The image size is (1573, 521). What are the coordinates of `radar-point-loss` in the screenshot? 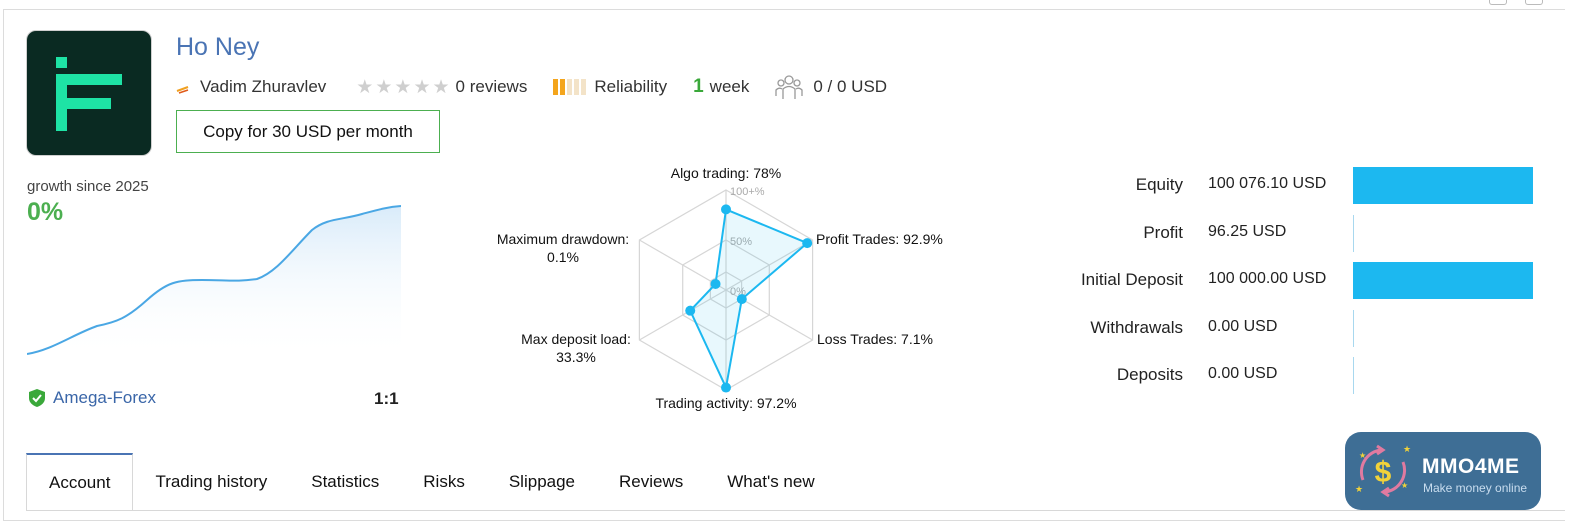 It's located at (741, 299).